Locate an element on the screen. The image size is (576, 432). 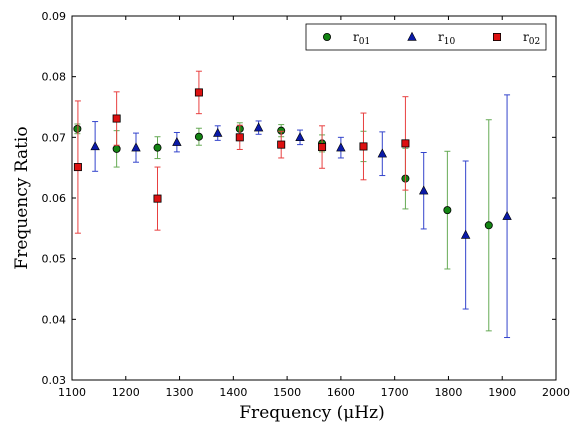
legend-label-sub: 02 is located at coordinates (534, 42).